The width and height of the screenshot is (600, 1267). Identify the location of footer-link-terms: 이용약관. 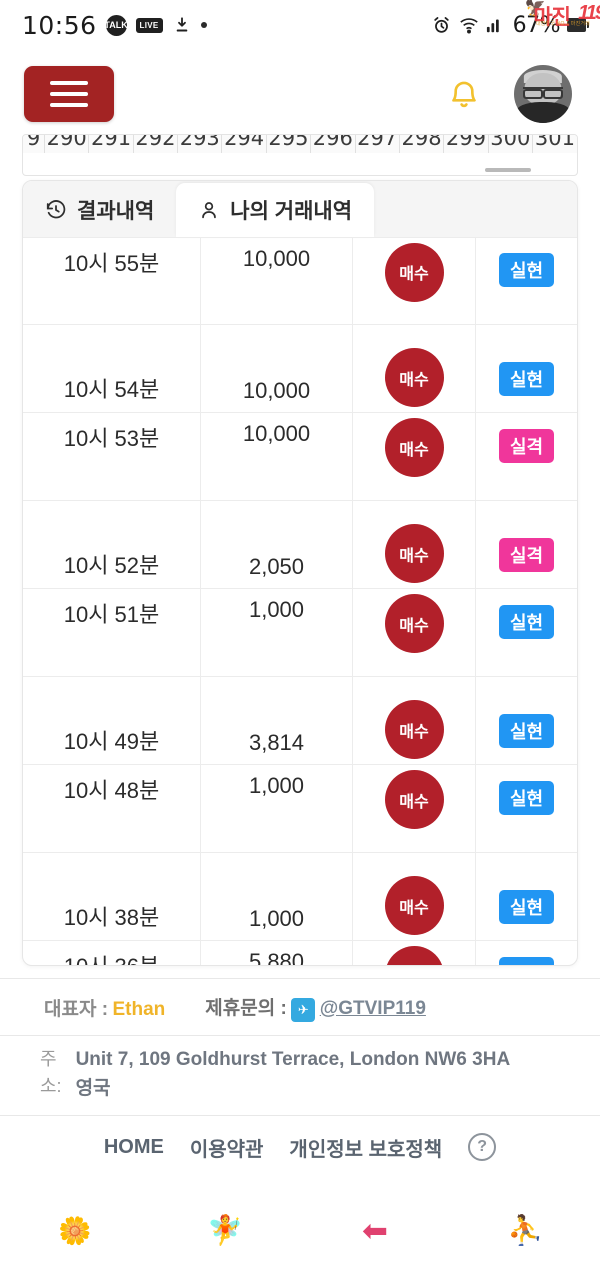
(226, 1149).